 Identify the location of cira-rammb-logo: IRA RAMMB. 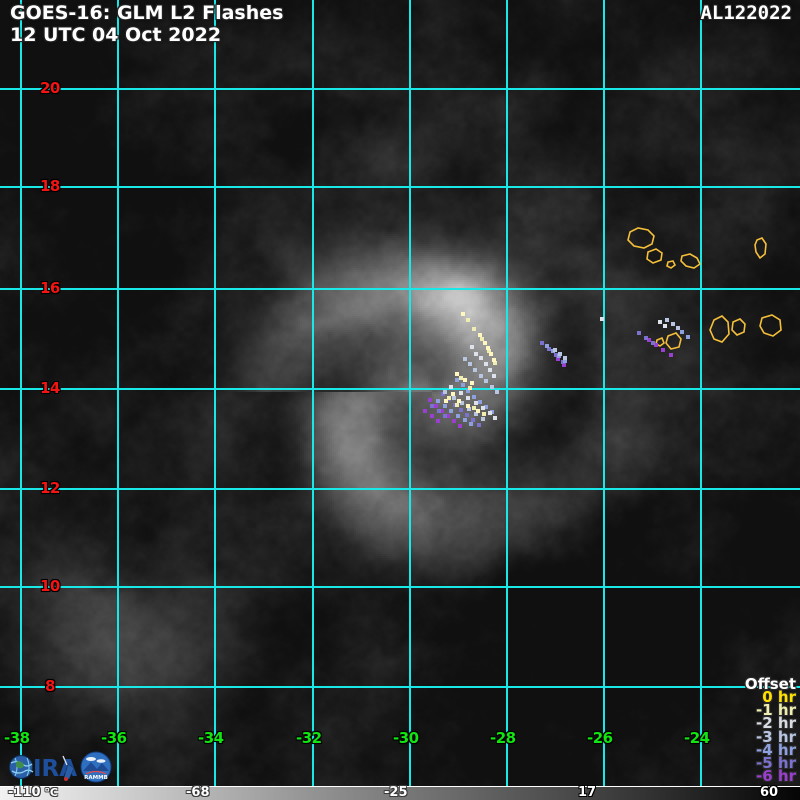
(60, 767).